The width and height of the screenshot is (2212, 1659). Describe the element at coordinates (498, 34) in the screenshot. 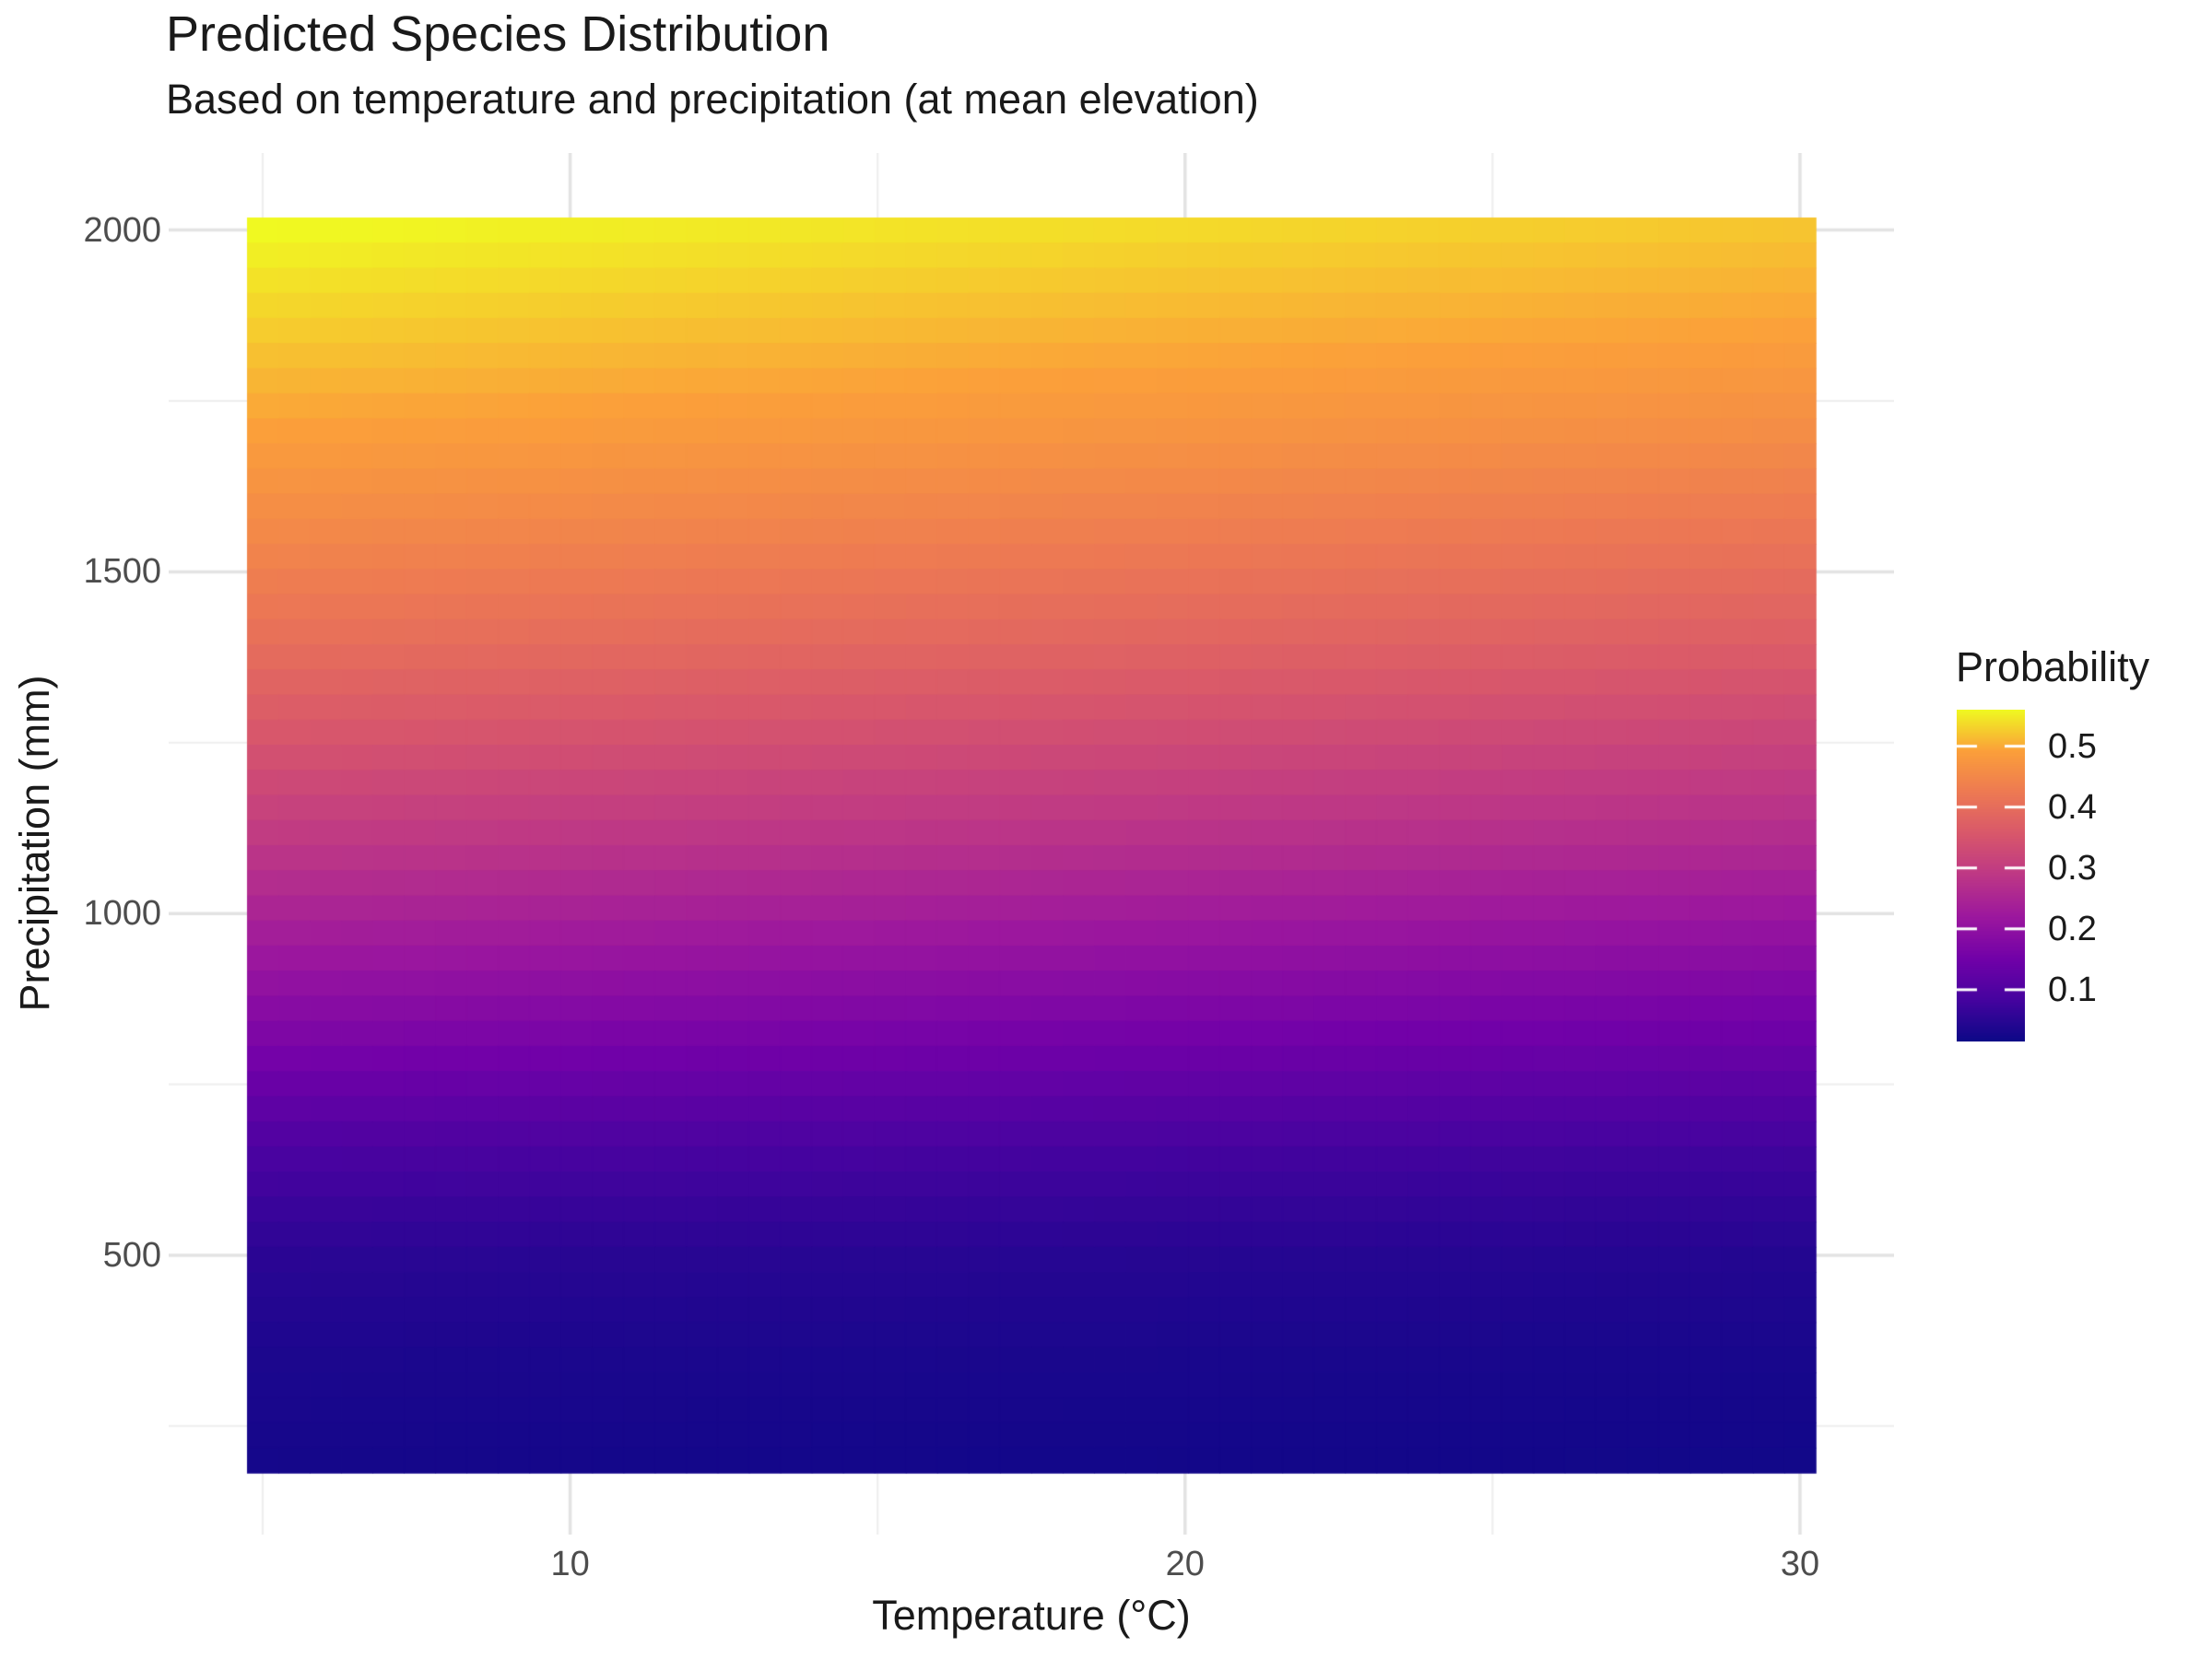

I see `plot-title: Predicted Species Distribution` at that location.